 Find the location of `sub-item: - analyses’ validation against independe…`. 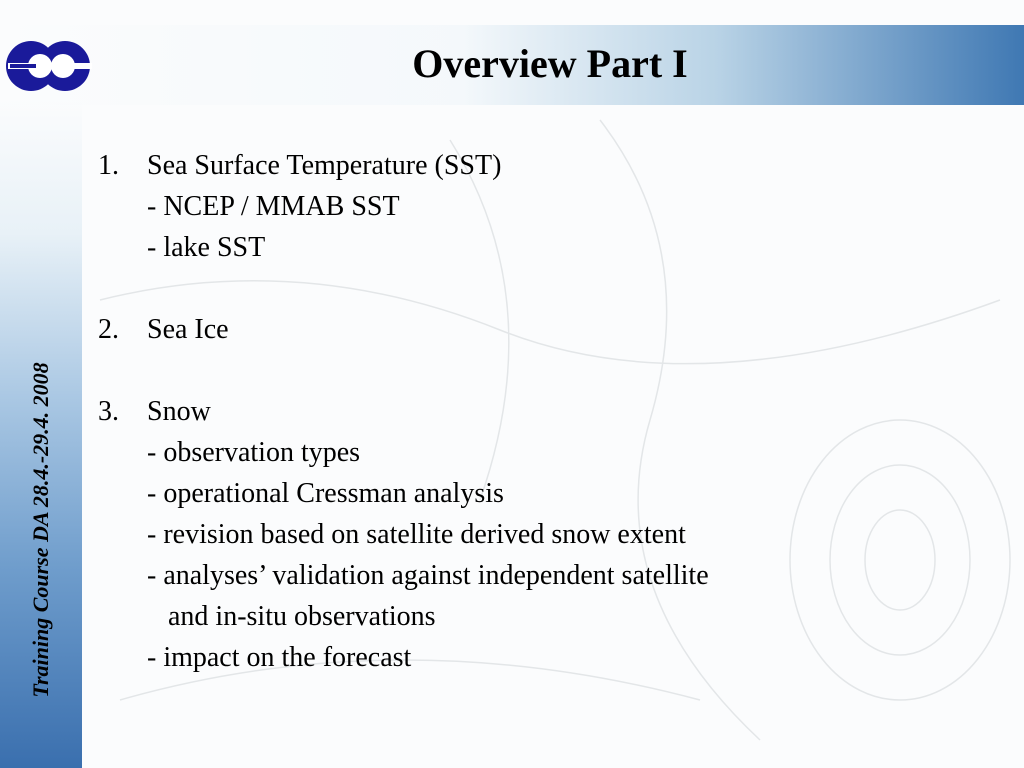

sub-item: - analyses’ validation against independe… is located at coordinates (428, 575).